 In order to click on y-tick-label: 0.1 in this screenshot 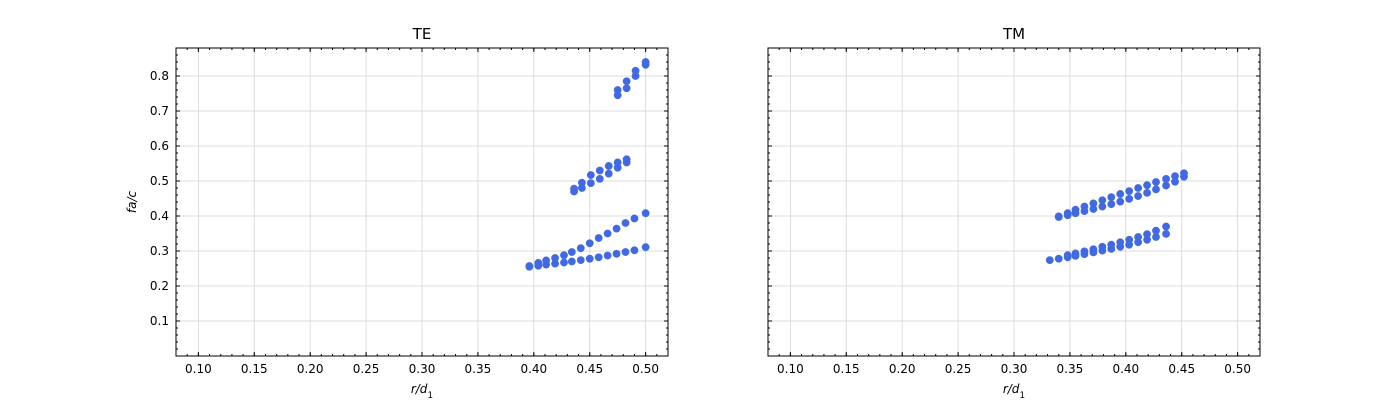, I will do `click(159, 321)`.